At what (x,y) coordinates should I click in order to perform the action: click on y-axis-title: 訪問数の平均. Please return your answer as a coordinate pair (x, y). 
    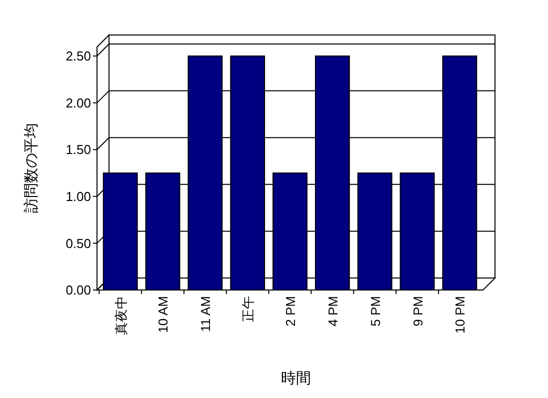
    Looking at the image, I should click on (31, 168).